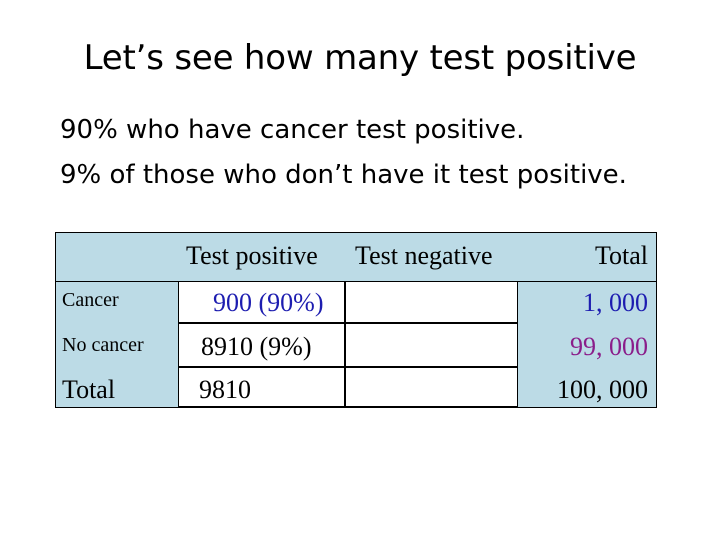 The width and height of the screenshot is (720, 540). What do you see at coordinates (292, 130) in the screenshot?
I see `bullet-line-1: 90% who have cancer test positive.` at bounding box center [292, 130].